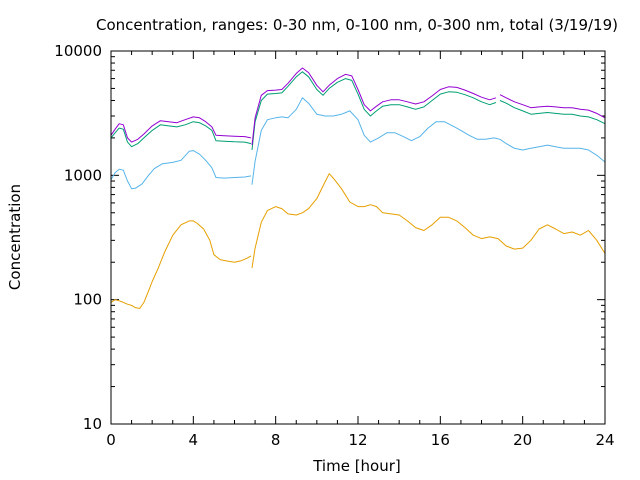 The image size is (640, 480). What do you see at coordinates (276, 440) in the screenshot?
I see `x-tick-label: 8` at bounding box center [276, 440].